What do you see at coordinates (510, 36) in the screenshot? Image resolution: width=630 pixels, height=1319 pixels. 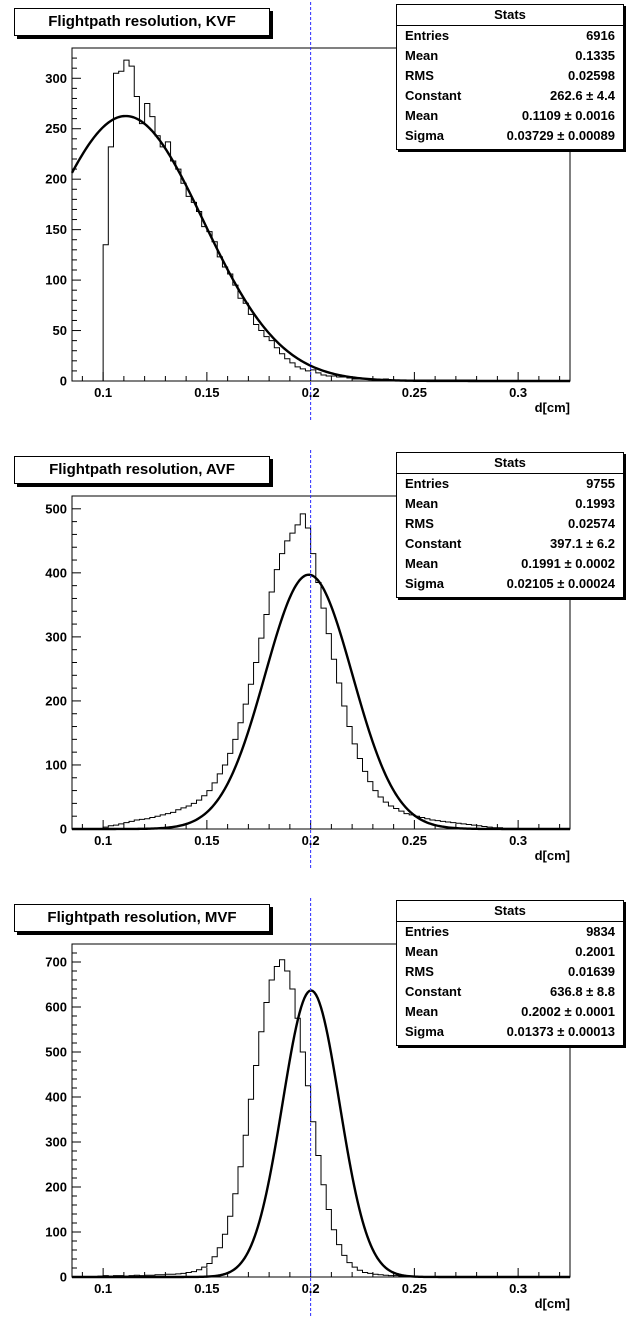 I see `stats-row: Entries 6916` at bounding box center [510, 36].